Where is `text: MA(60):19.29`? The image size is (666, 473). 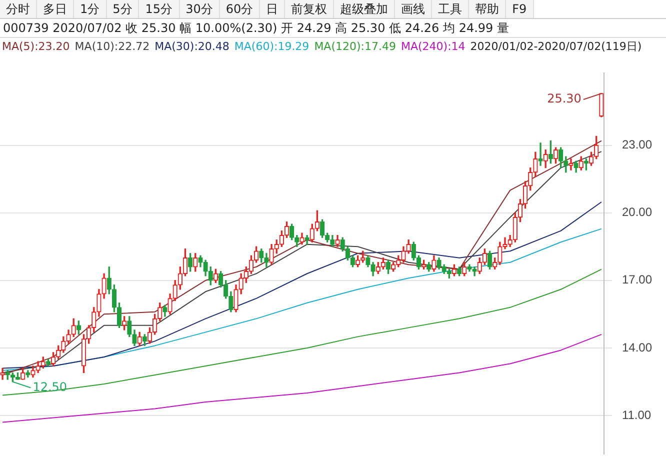 text: MA(60):19.29 is located at coordinates (272, 47).